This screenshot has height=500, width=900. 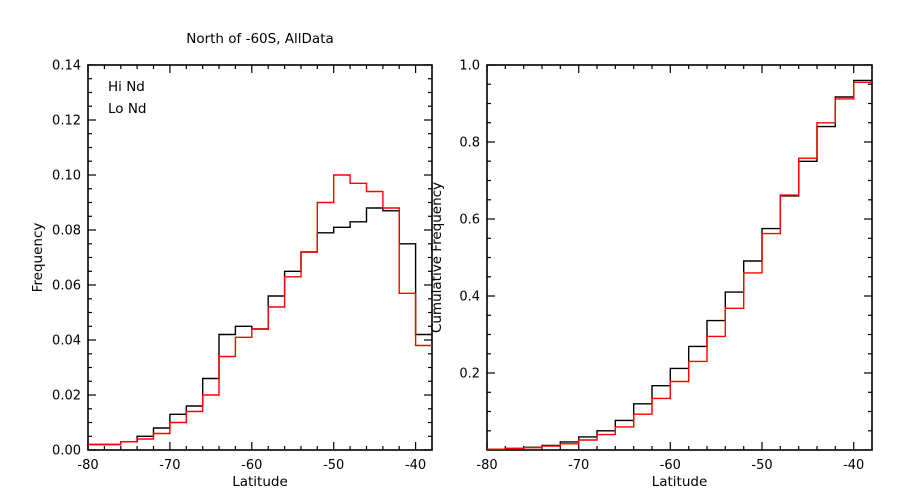 What do you see at coordinates (66, 396) in the screenshot?
I see `y-tick-label: 0.02` at bounding box center [66, 396].